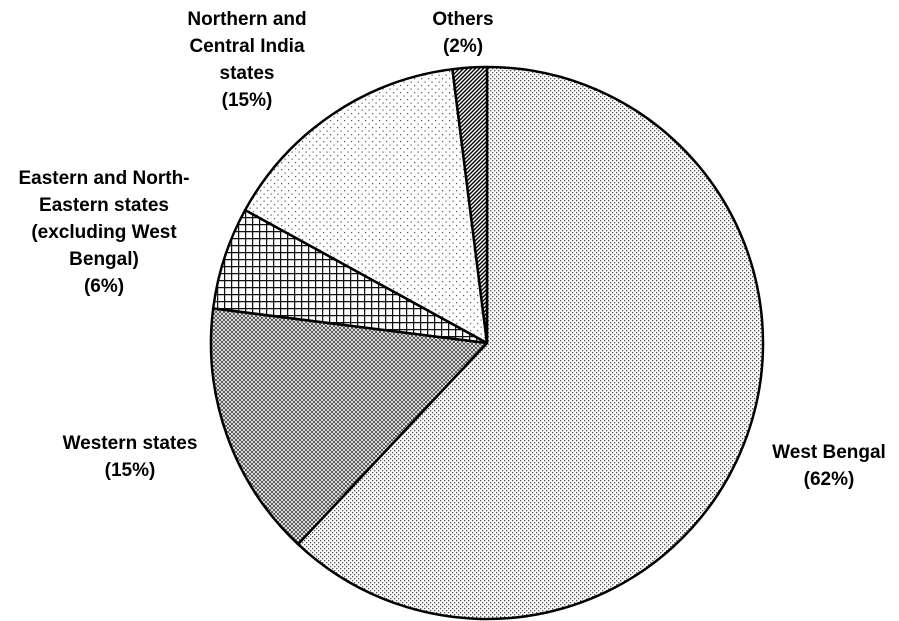 This screenshot has height=621, width=899. I want to click on slice-label-line: Eastern and North-, so click(103, 178).